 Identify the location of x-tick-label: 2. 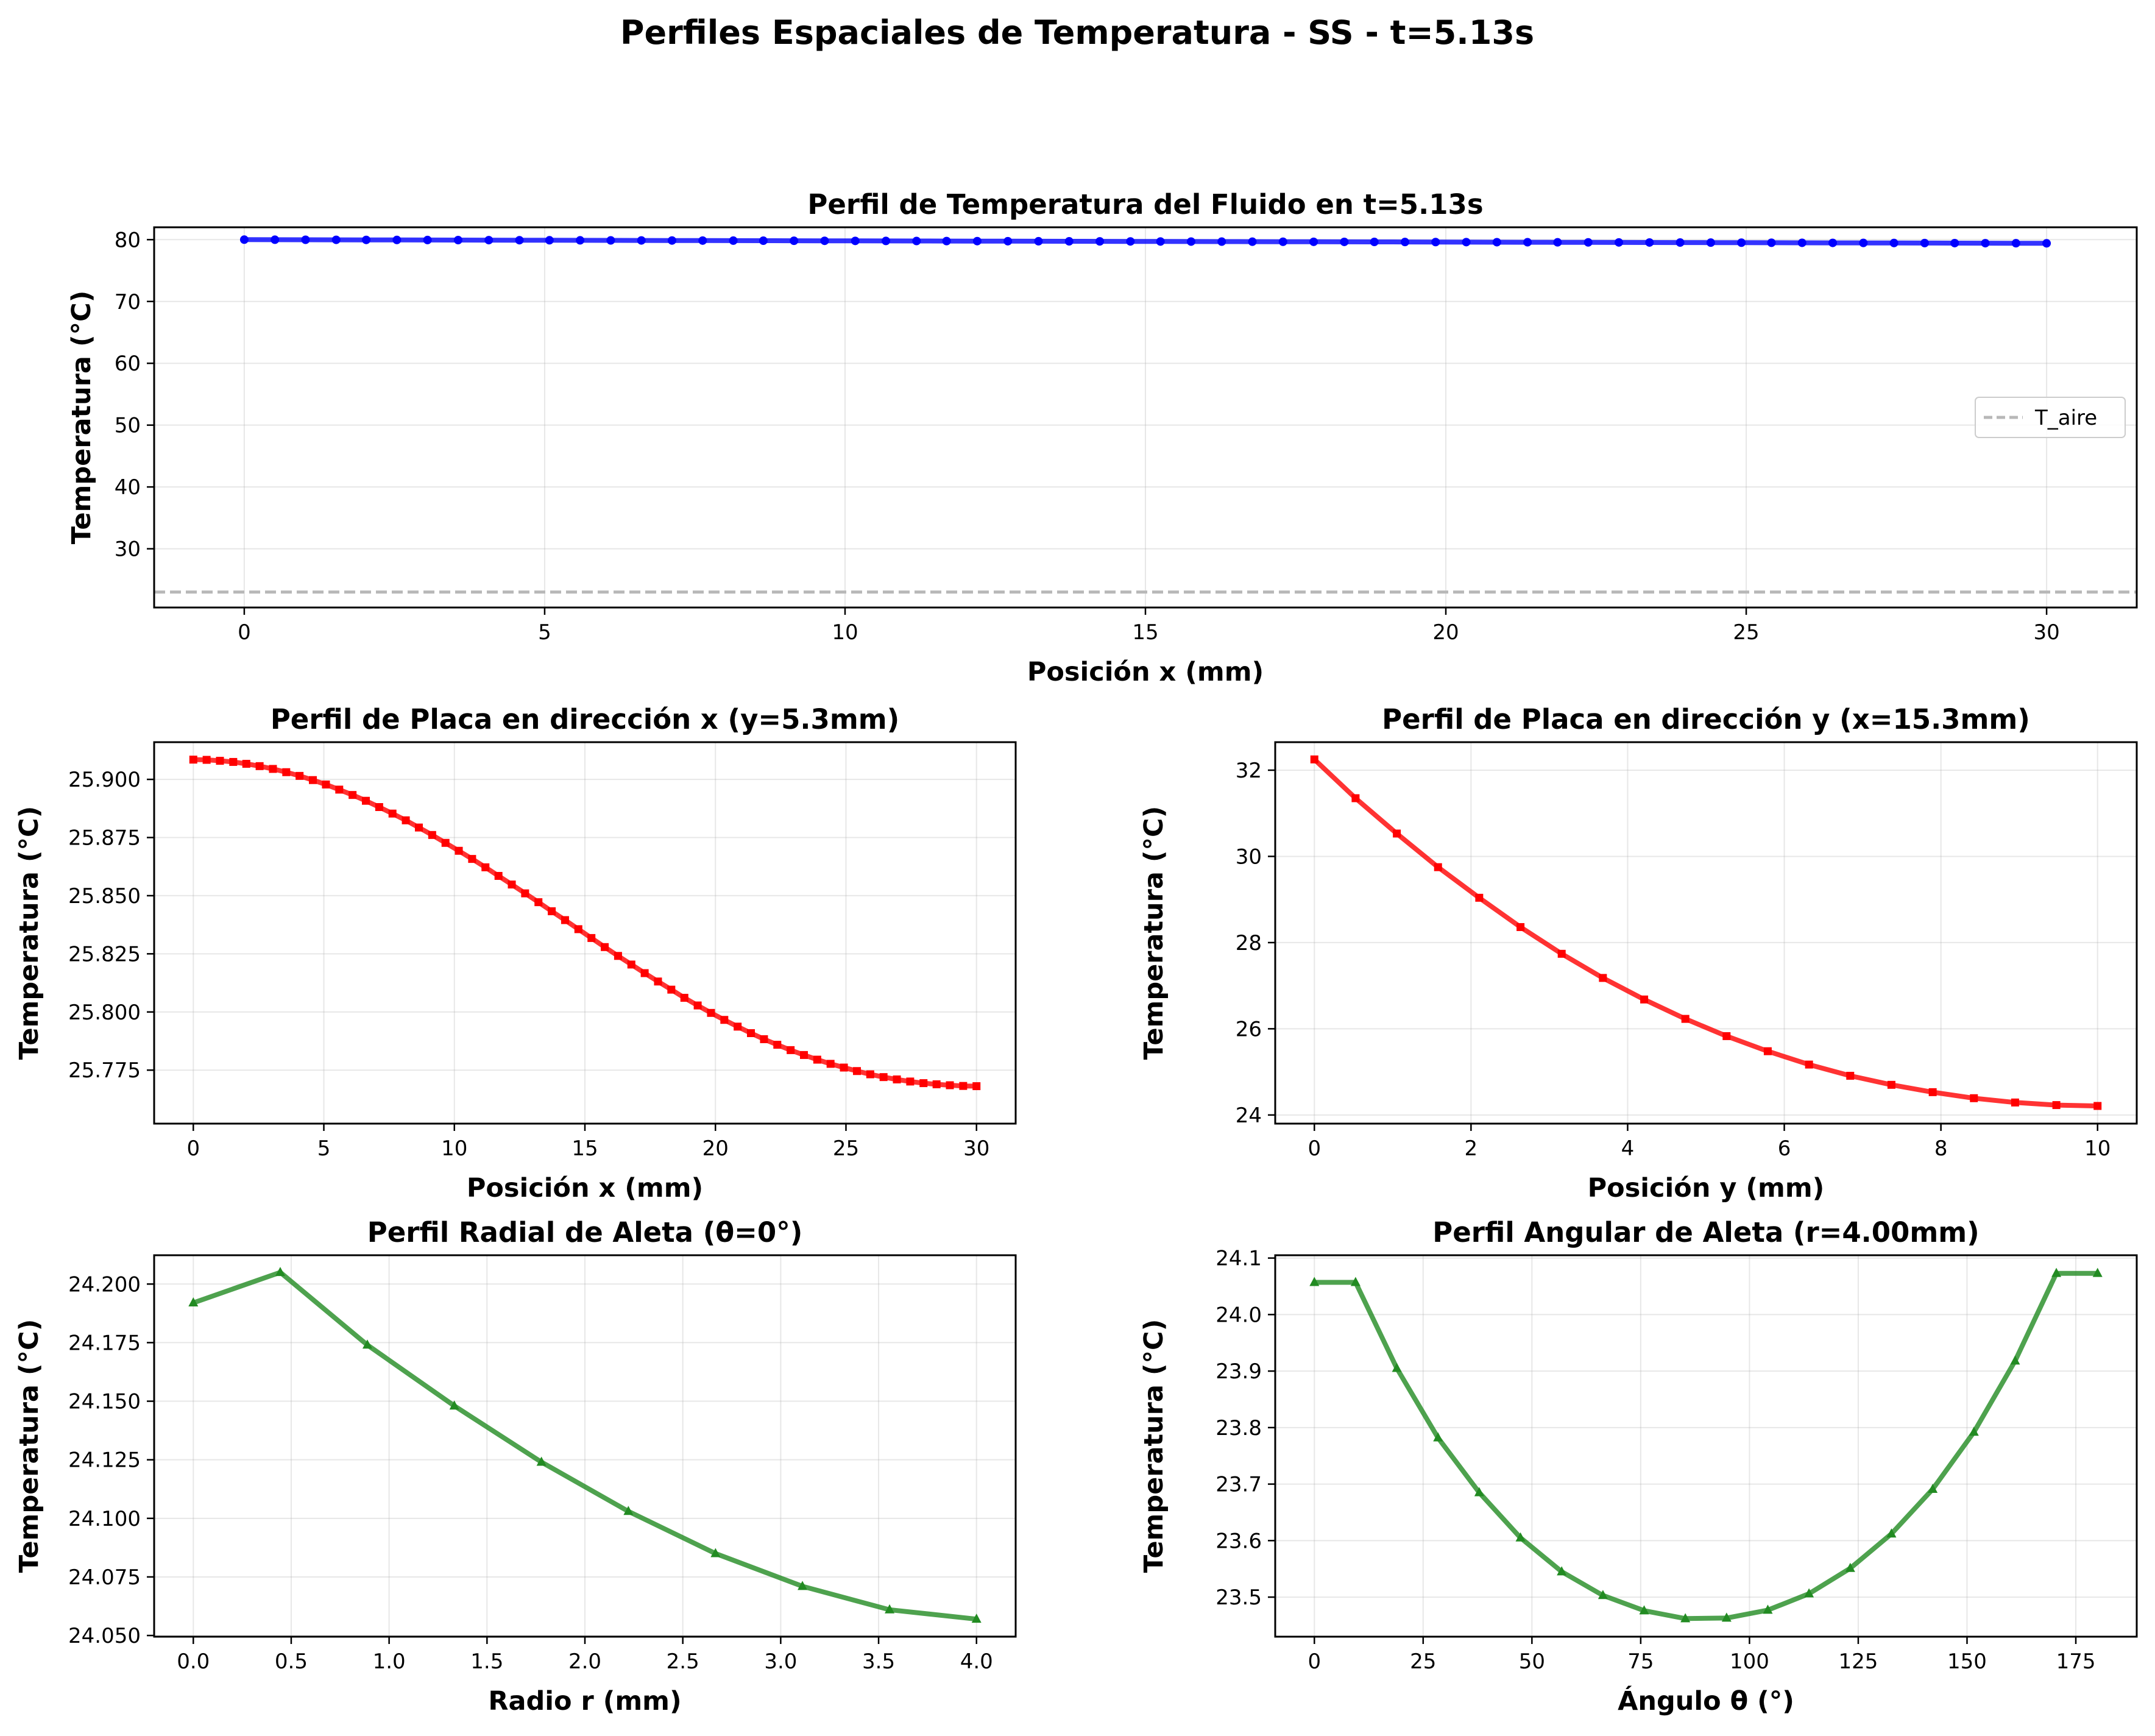
(1471, 1148).